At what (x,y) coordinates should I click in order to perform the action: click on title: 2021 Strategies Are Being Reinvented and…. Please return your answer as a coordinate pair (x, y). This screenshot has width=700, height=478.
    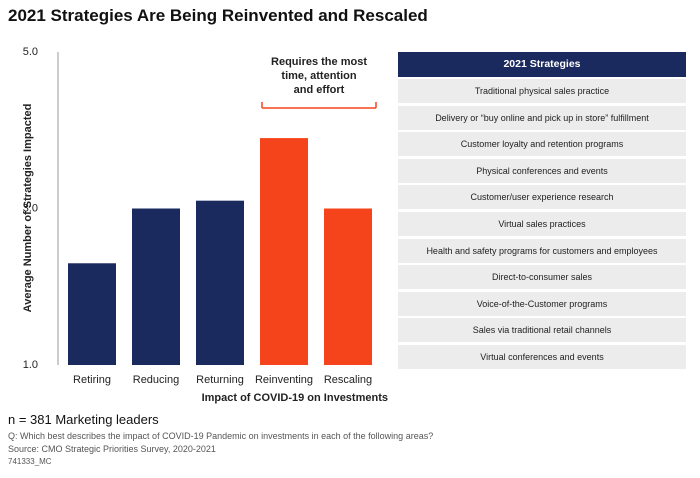
    Looking at the image, I should click on (218, 15).